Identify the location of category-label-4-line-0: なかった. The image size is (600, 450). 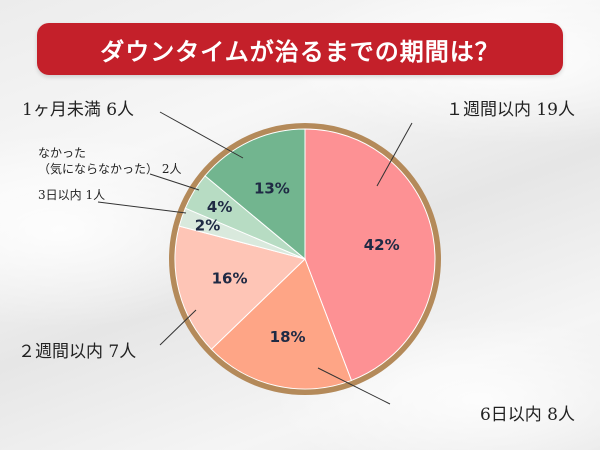
(62, 153).